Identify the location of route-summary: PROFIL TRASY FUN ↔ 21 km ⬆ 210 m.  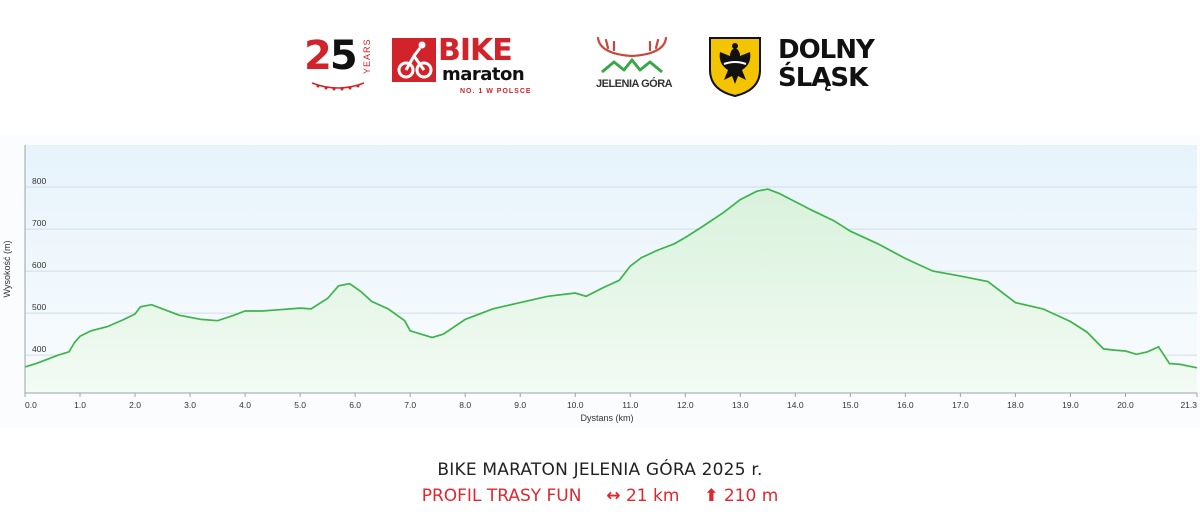
(600, 496).